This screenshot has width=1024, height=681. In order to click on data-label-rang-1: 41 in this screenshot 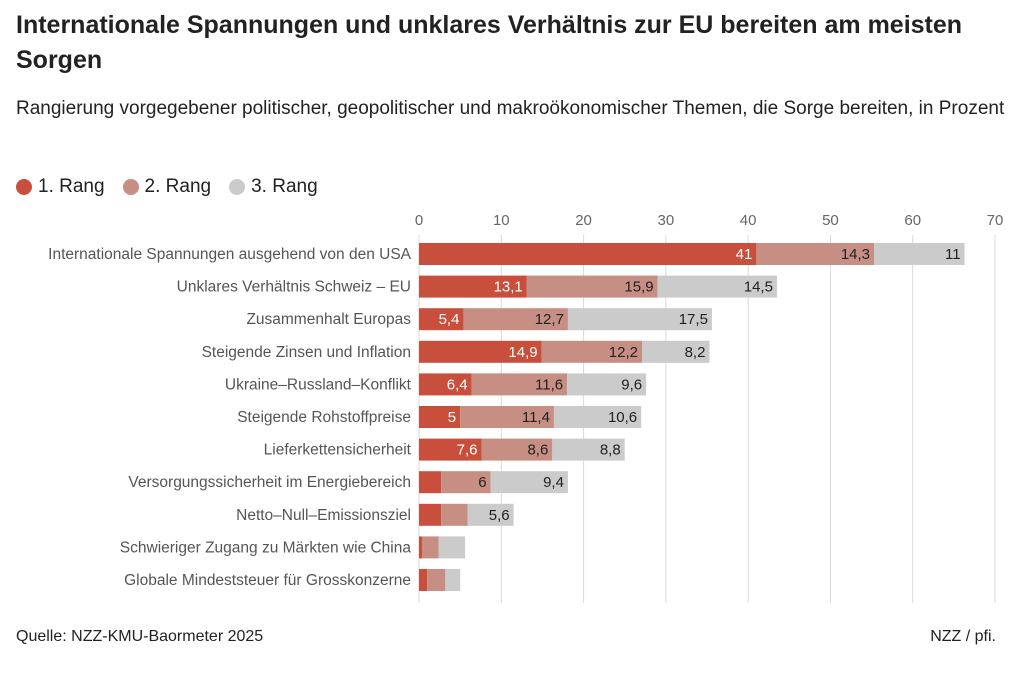, I will do `click(744, 254)`.